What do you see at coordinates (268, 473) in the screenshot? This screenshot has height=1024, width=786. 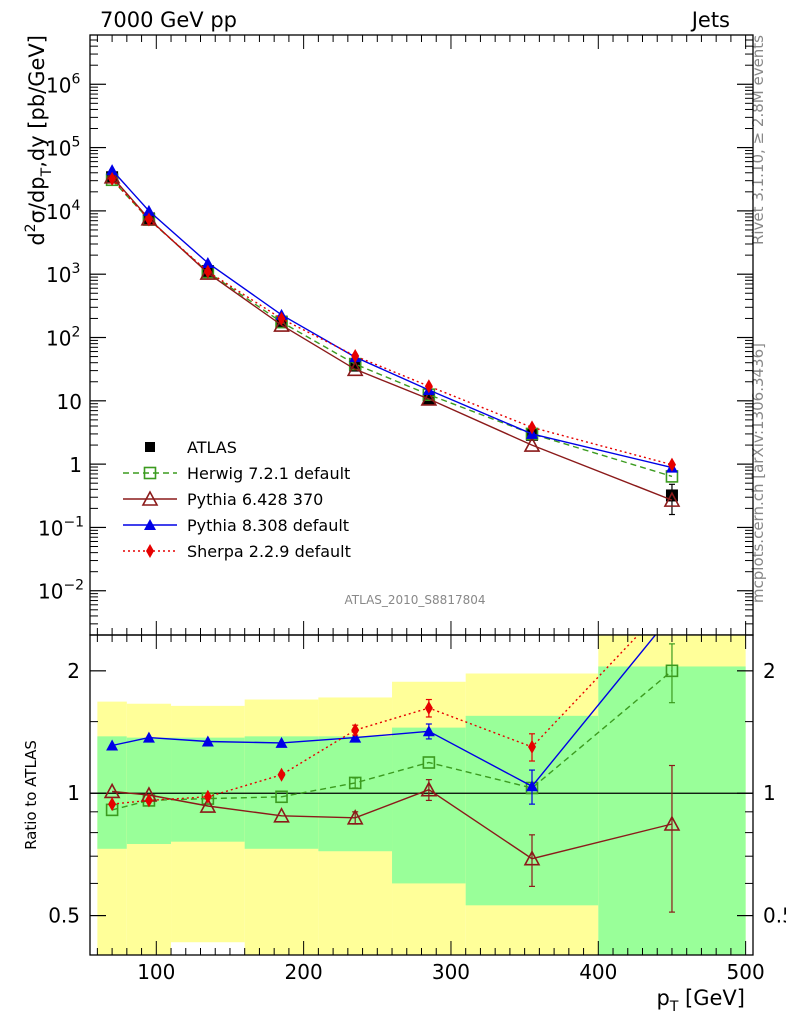 I see `legend-label: Herwig 7.2.1 default` at bounding box center [268, 473].